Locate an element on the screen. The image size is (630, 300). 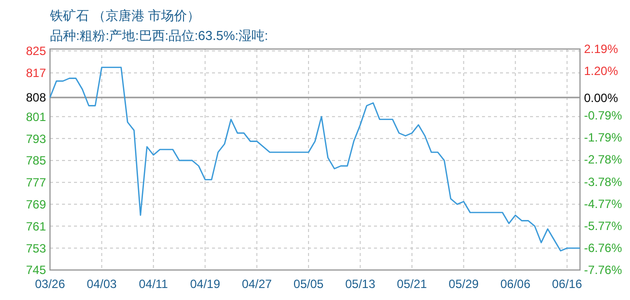
x-tick-label: 04/03 is located at coordinates (102, 284).